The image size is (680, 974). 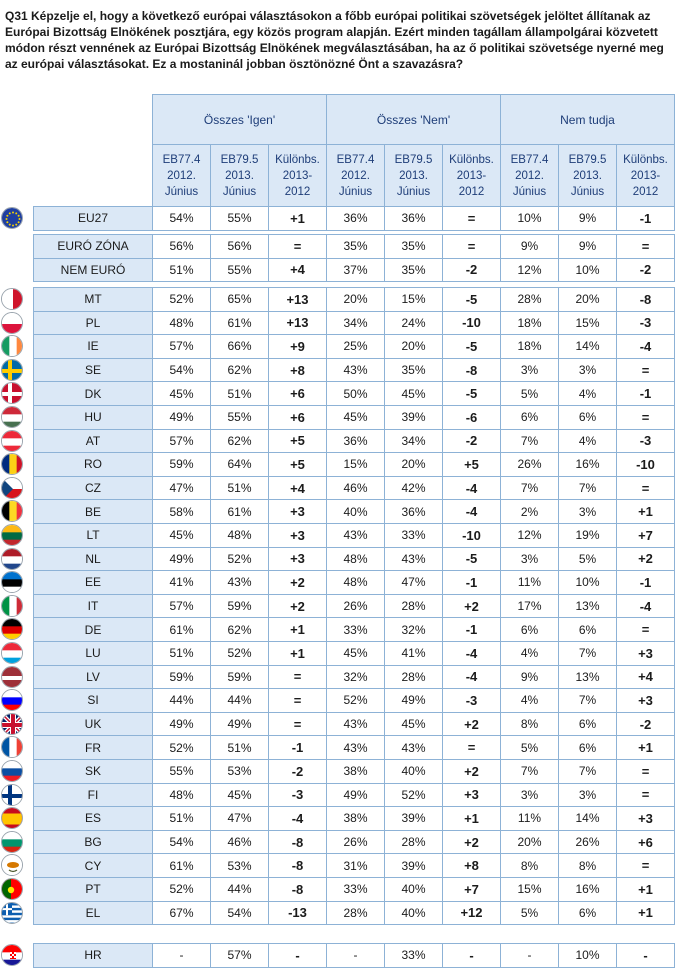 What do you see at coordinates (413, 677) in the screenshot?
I see `data-cell: 28%` at bounding box center [413, 677].